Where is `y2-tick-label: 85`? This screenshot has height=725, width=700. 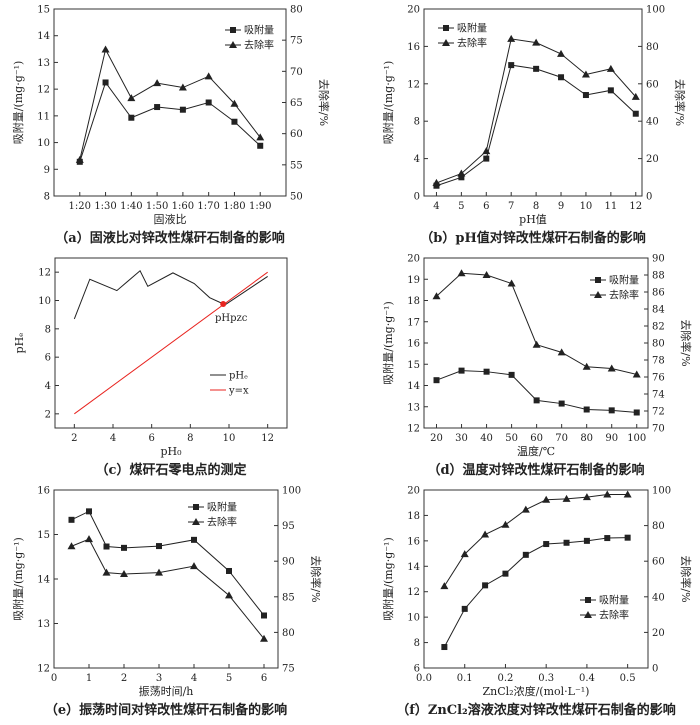
y2-tick-label: 85 is located at coordinates (288, 597).